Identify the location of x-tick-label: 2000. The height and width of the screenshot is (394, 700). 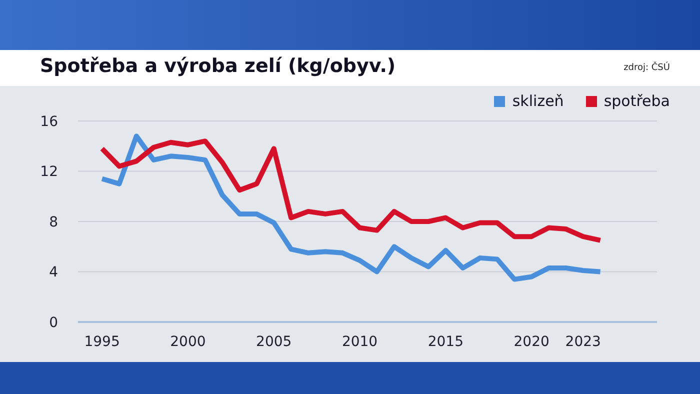
(188, 342).